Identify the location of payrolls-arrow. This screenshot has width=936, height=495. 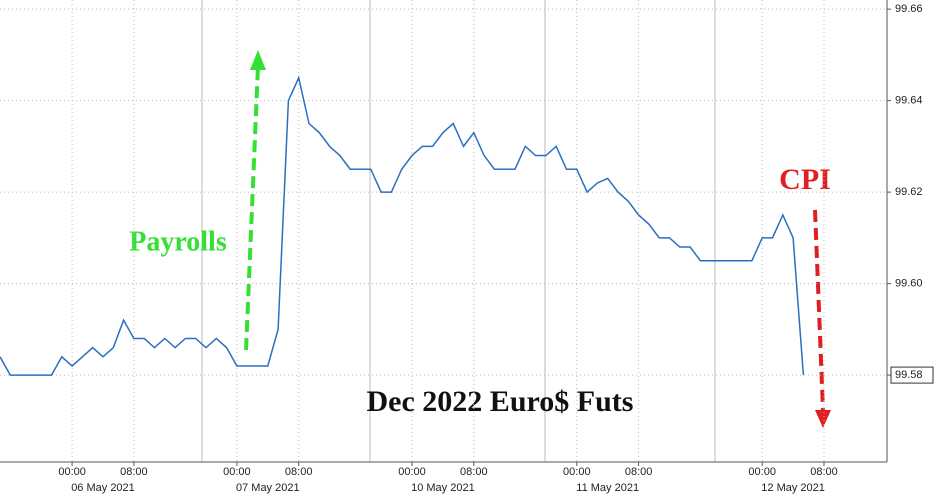
(252, 208).